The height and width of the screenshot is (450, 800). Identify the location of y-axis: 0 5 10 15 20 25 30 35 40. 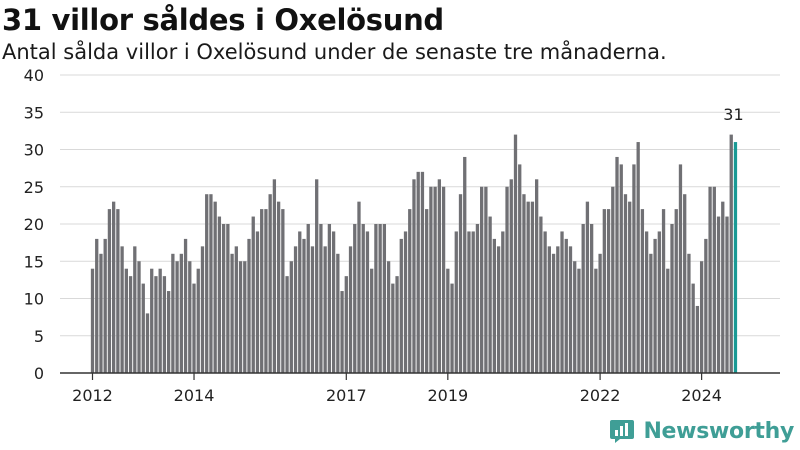
(34, 224).